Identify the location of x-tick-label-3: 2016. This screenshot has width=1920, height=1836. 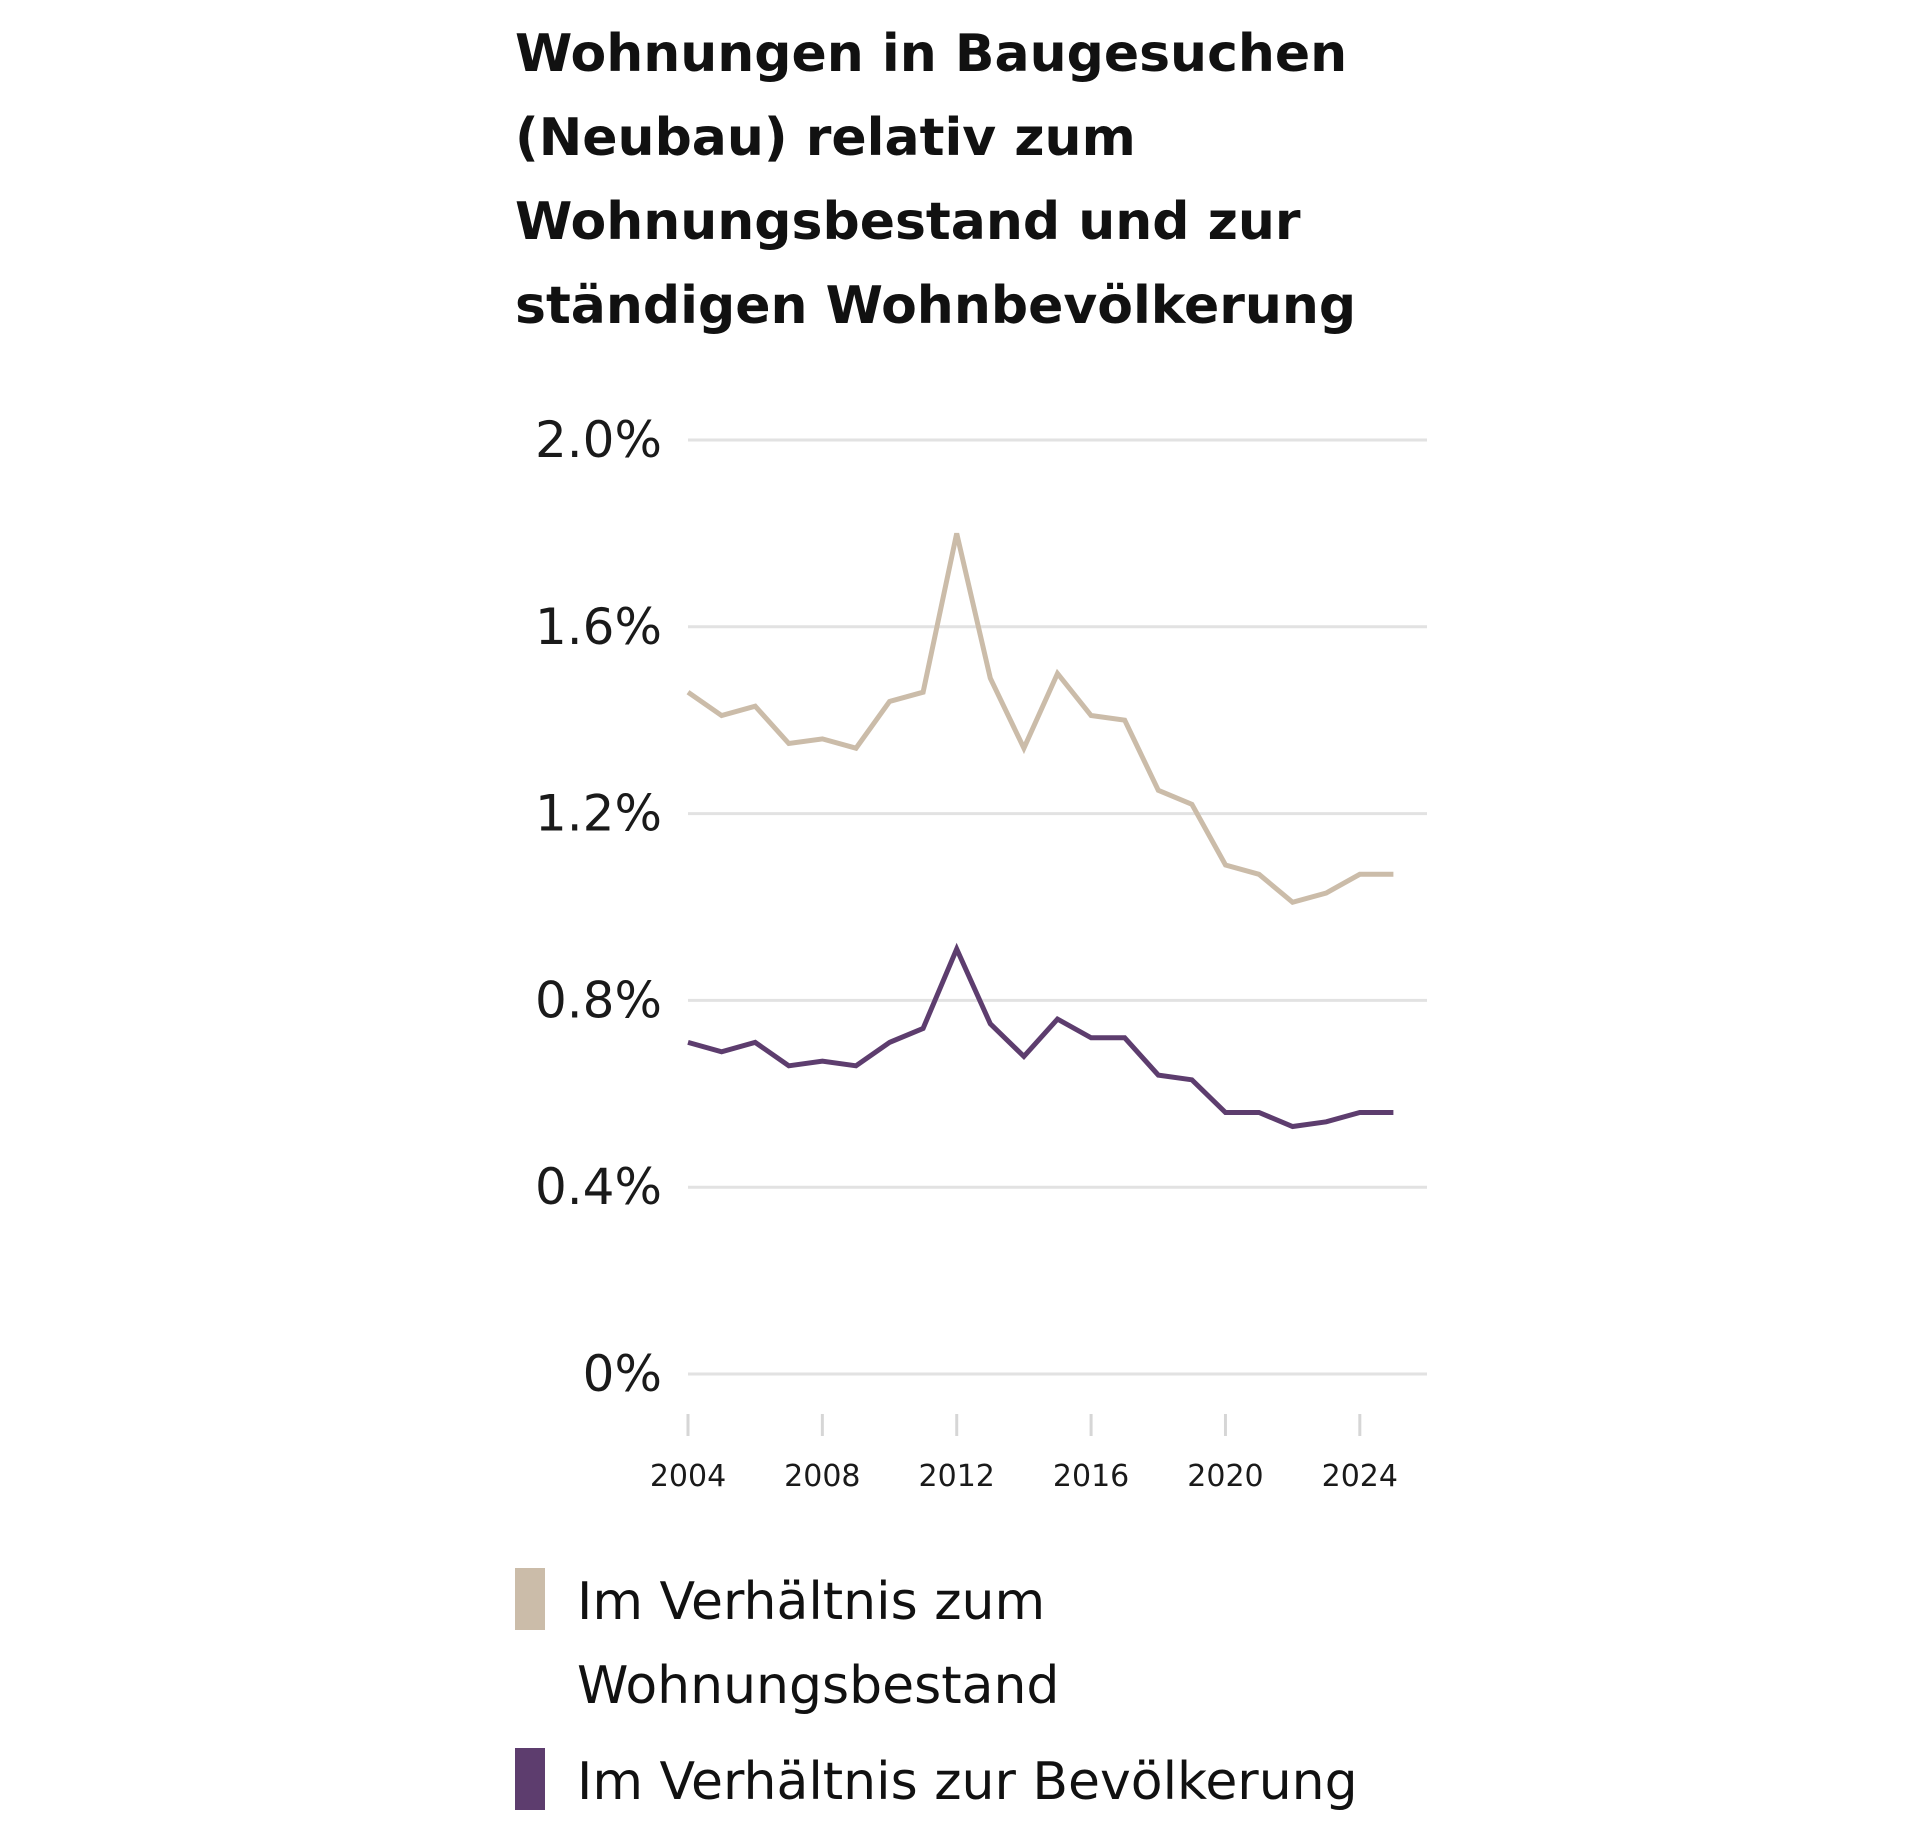
(1091, 1476).